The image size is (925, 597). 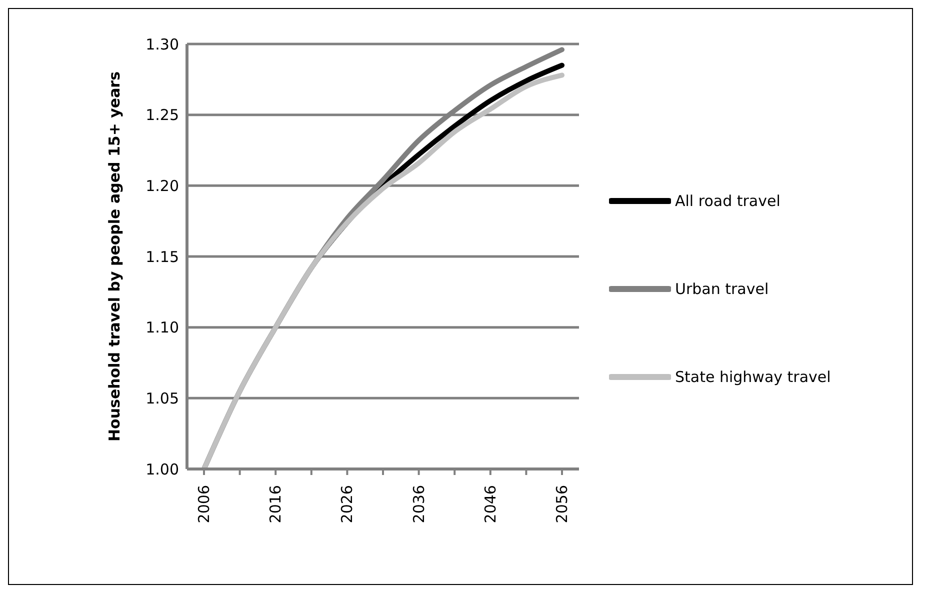 I want to click on y-tick-label: 1.10, so click(x=162, y=327).